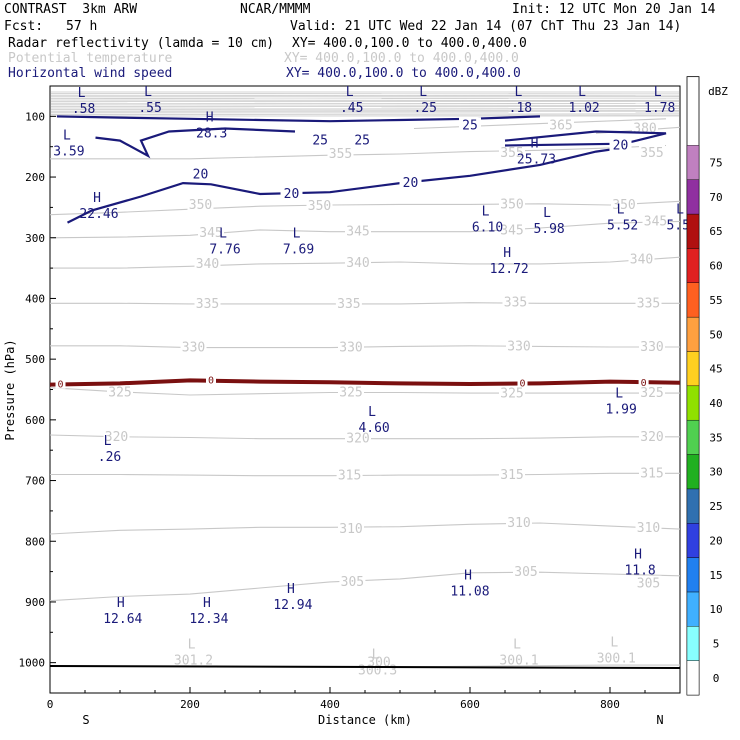 This screenshot has height=740, width=740. I want to click on x-tick-label: 800, so click(610, 704).